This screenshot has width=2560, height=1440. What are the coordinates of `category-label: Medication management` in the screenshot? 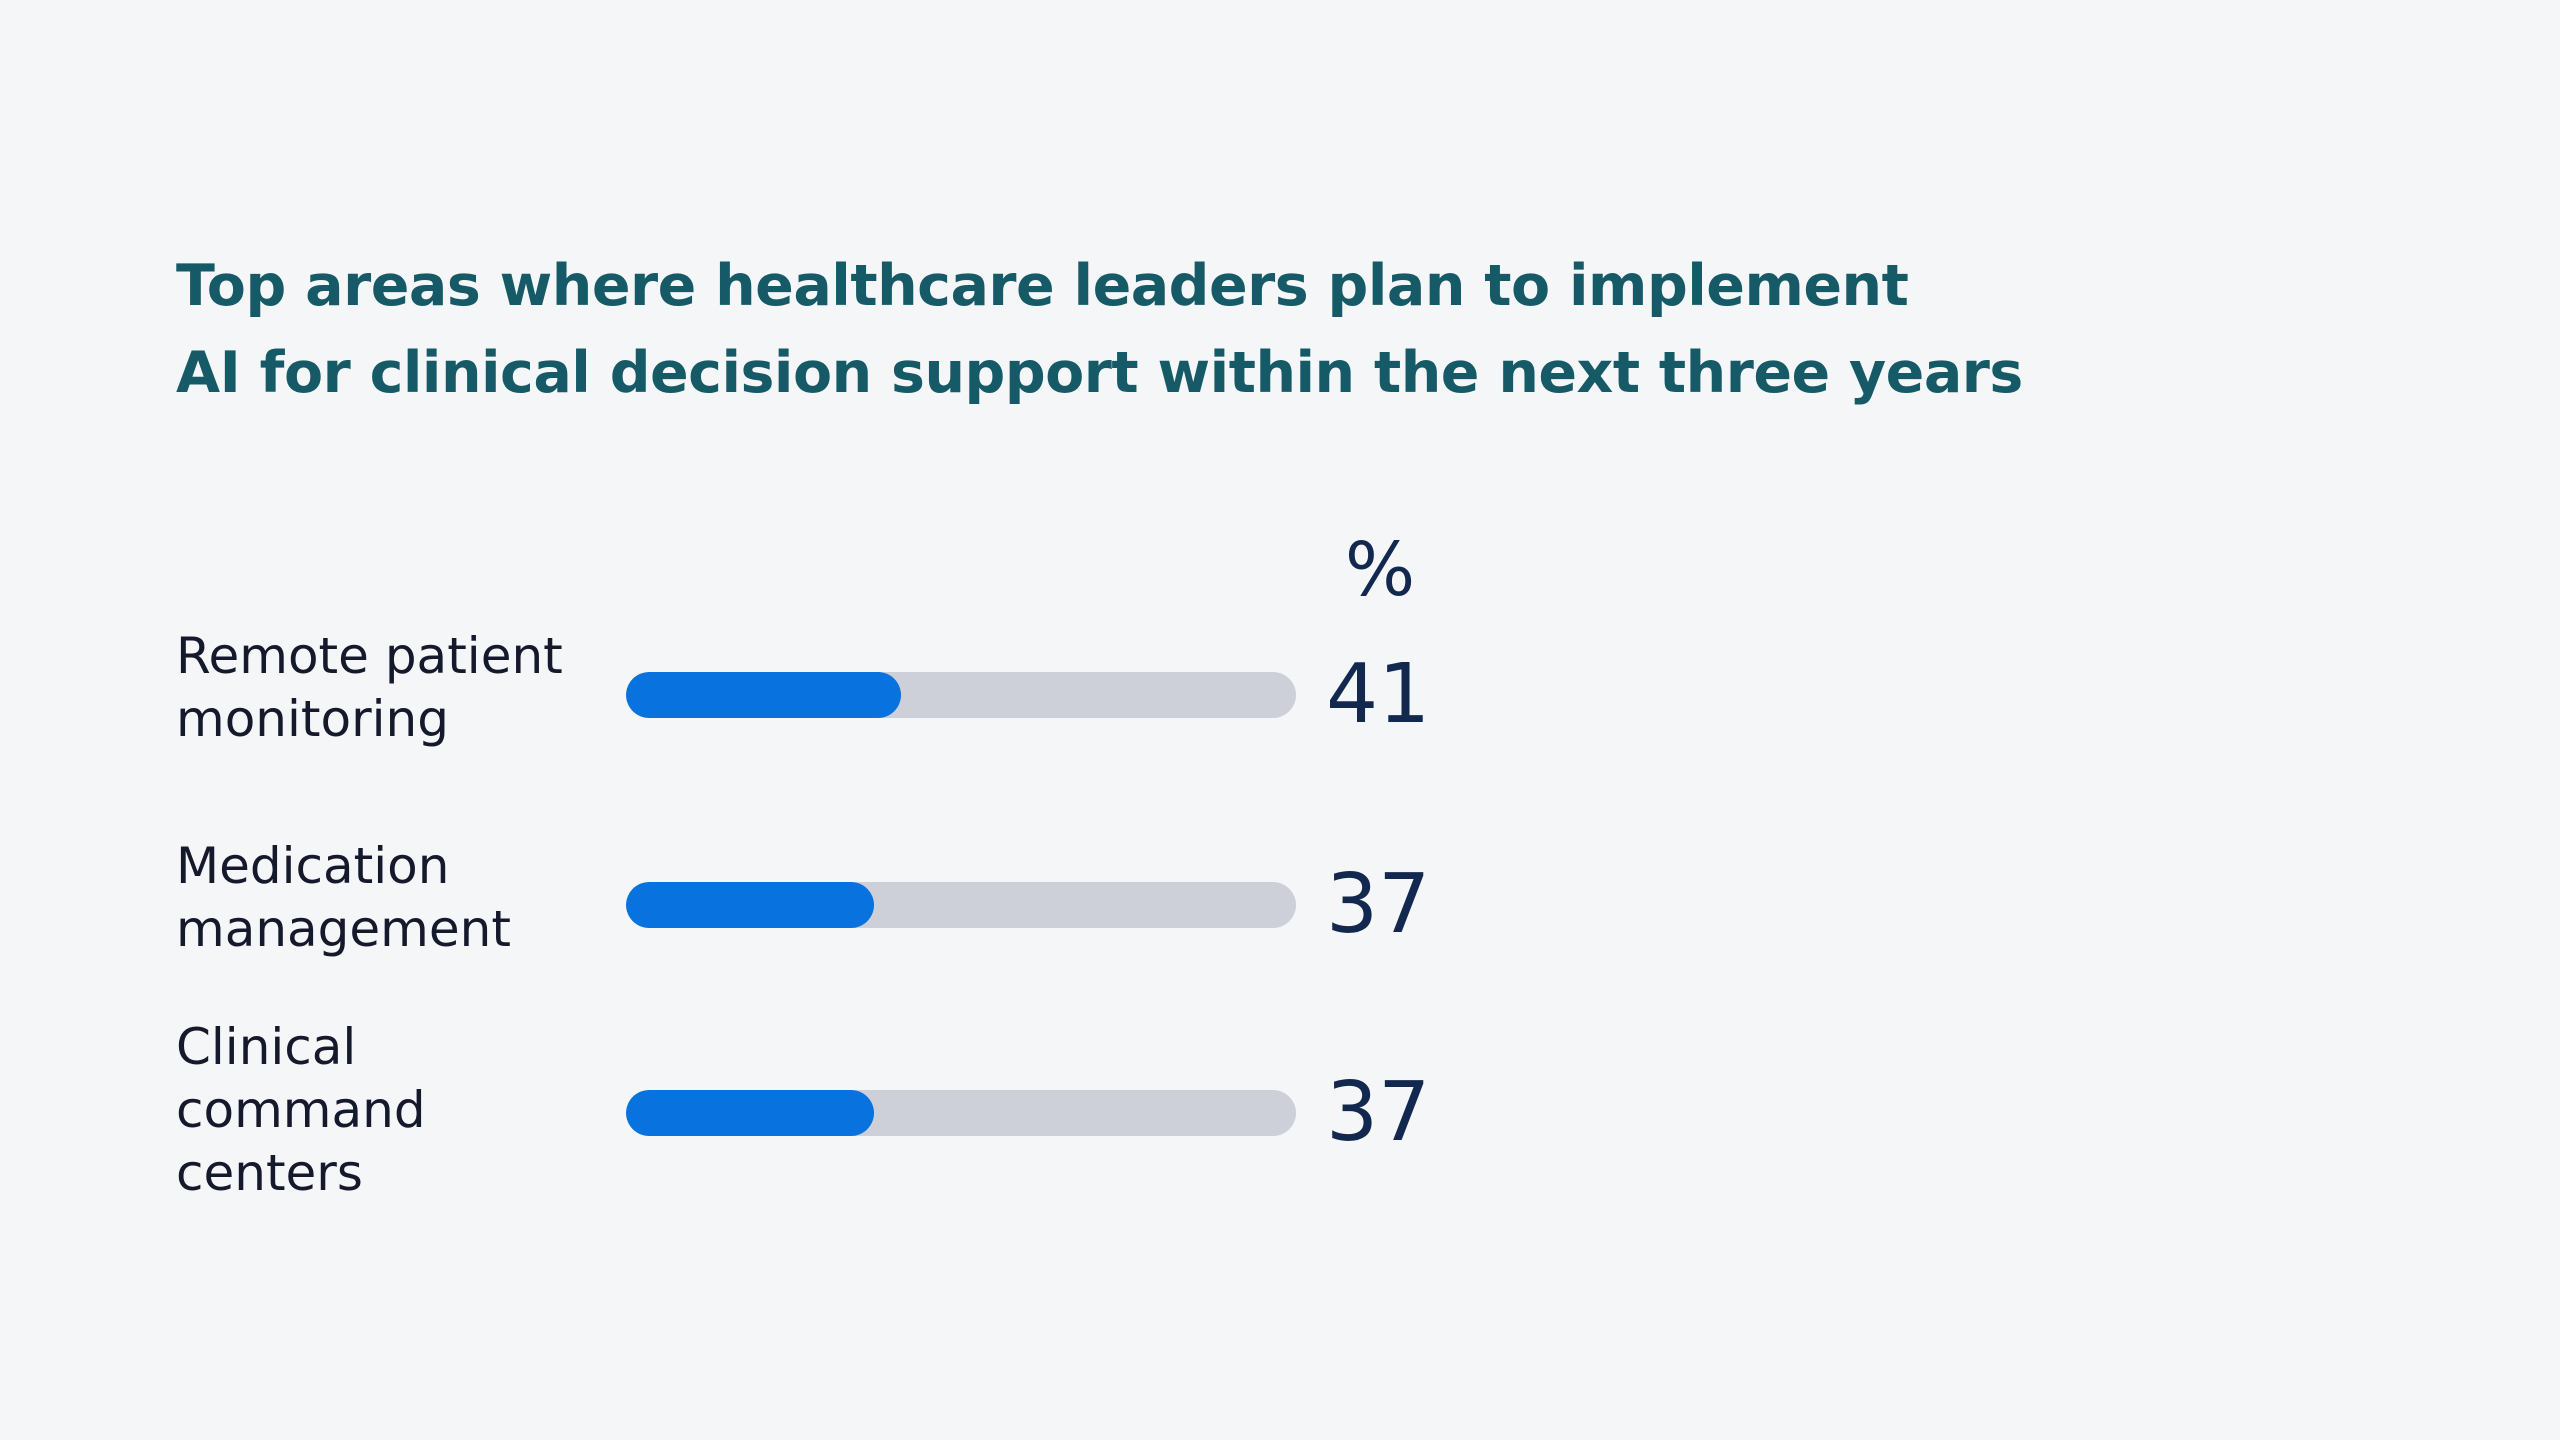 It's located at (343, 897).